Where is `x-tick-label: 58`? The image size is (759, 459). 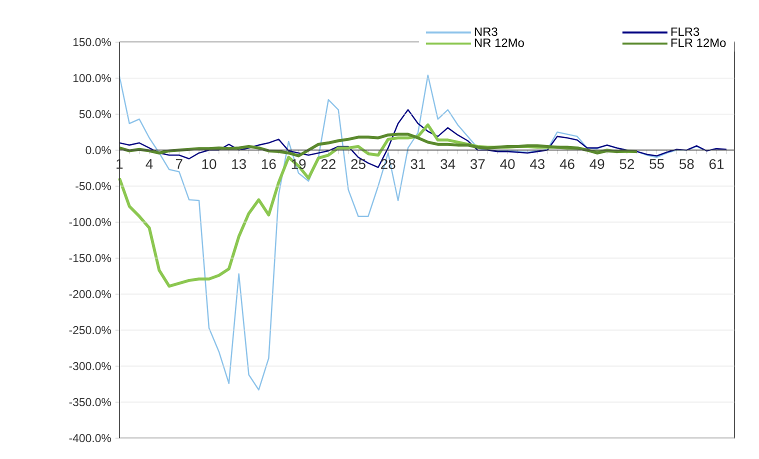
x-tick-label: 58 is located at coordinates (686, 164).